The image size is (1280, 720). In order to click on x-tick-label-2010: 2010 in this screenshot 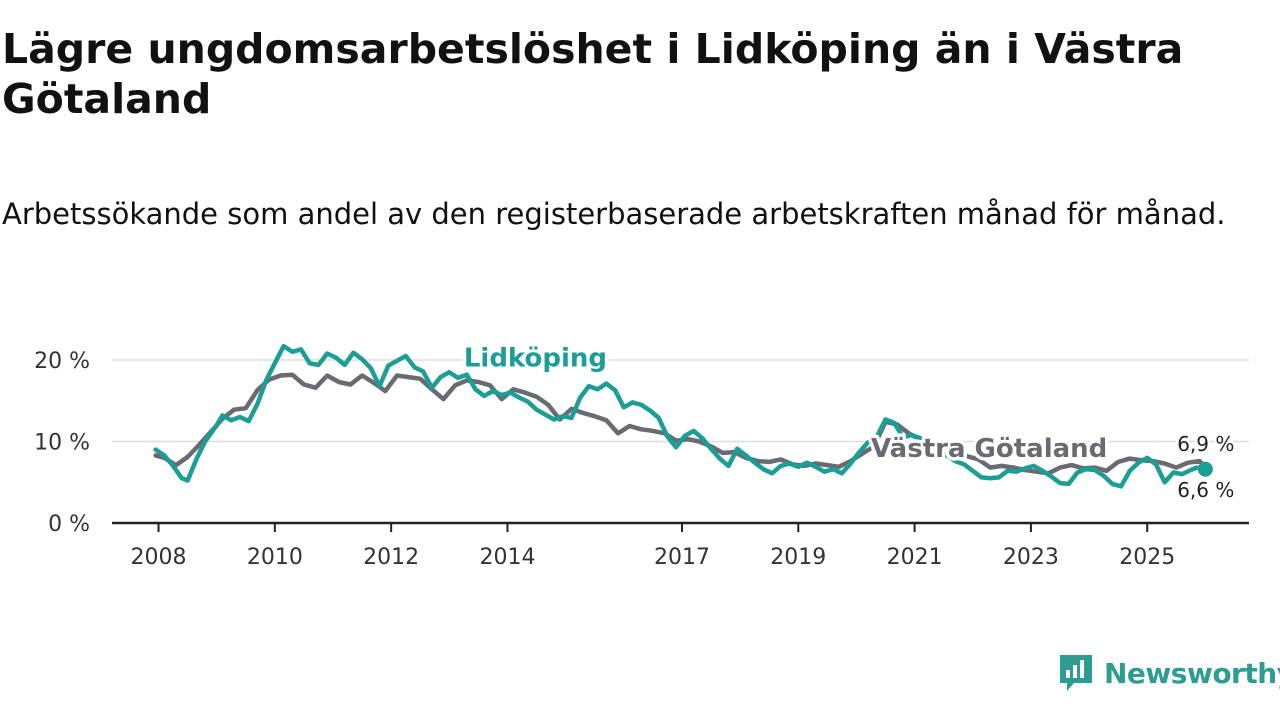, I will do `click(275, 557)`.